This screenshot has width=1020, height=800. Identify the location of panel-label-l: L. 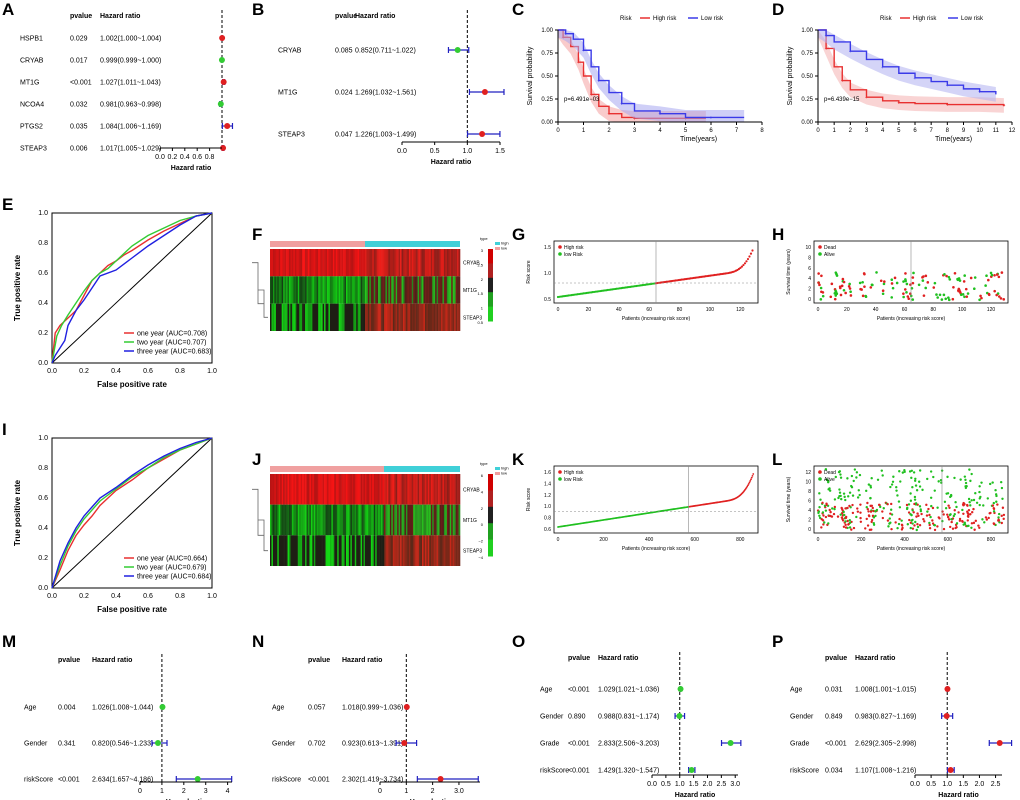
(777, 459).